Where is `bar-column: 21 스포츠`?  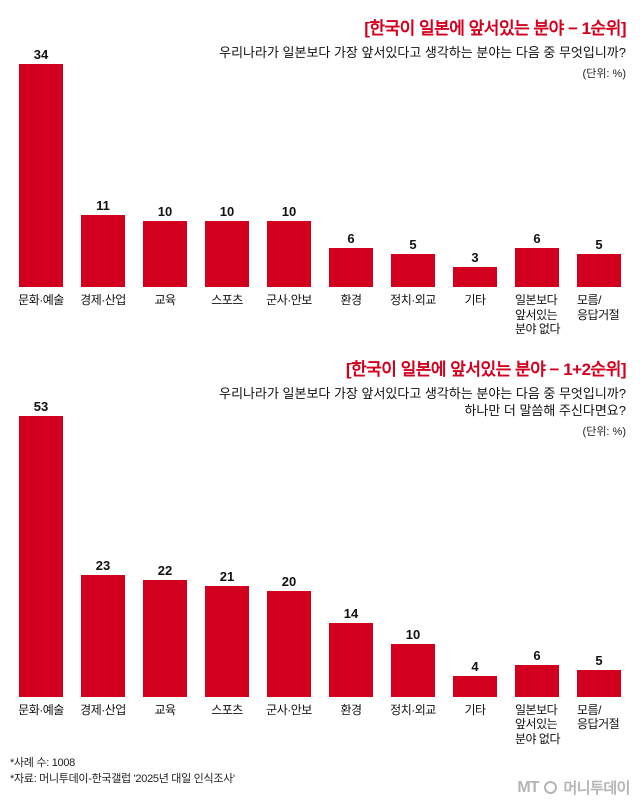 bar-column: 21 스포츠 is located at coordinates (227, 658).